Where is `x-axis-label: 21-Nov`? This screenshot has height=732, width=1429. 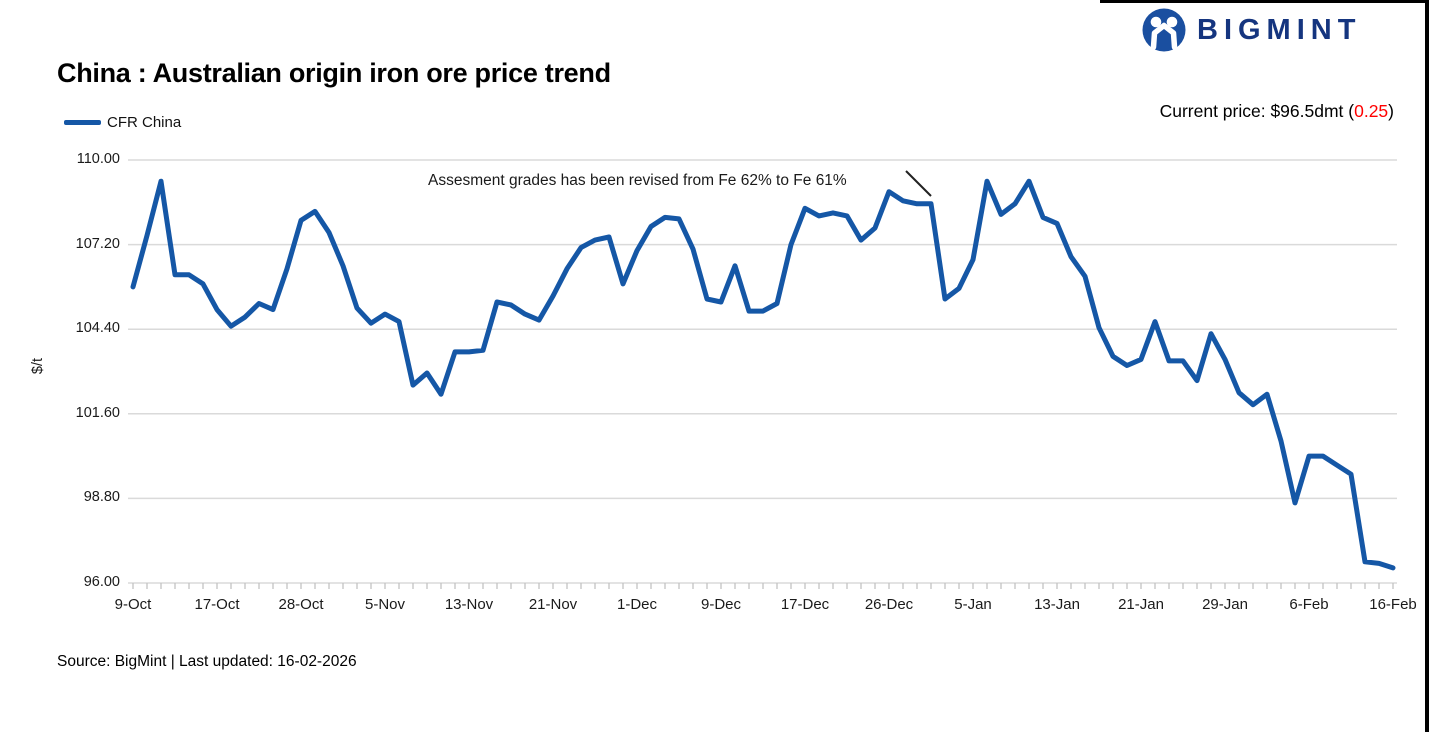 x-axis-label: 21-Nov is located at coordinates (553, 604).